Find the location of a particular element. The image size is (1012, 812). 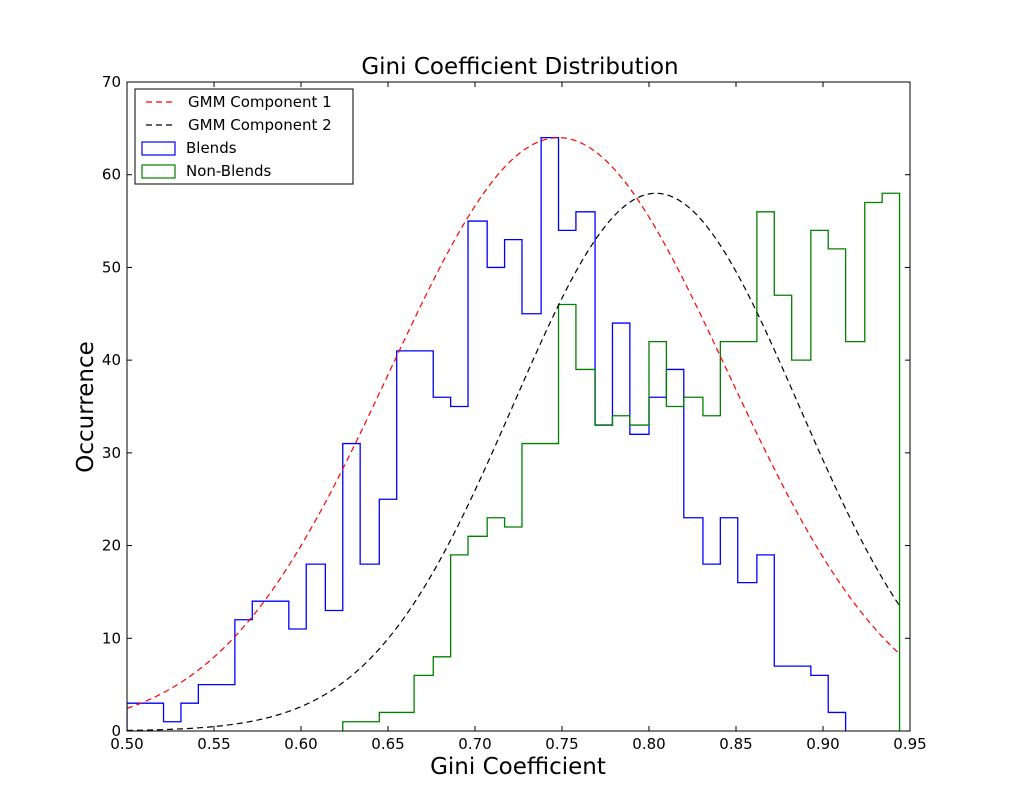

legend-label-gmm-component-1: GMM Component 1 is located at coordinates (260, 102).